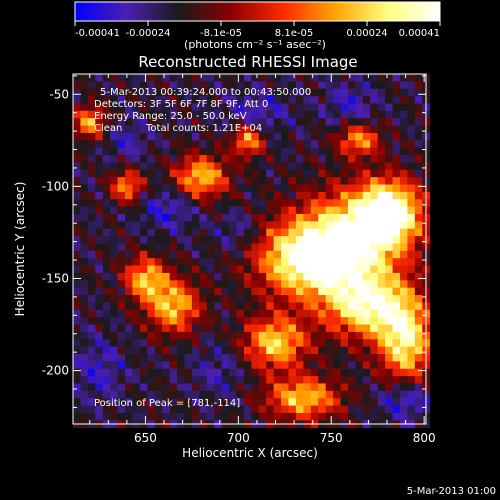 The width and height of the screenshot is (500, 500). I want to click on y-tick-label: -150, so click(55, 278).